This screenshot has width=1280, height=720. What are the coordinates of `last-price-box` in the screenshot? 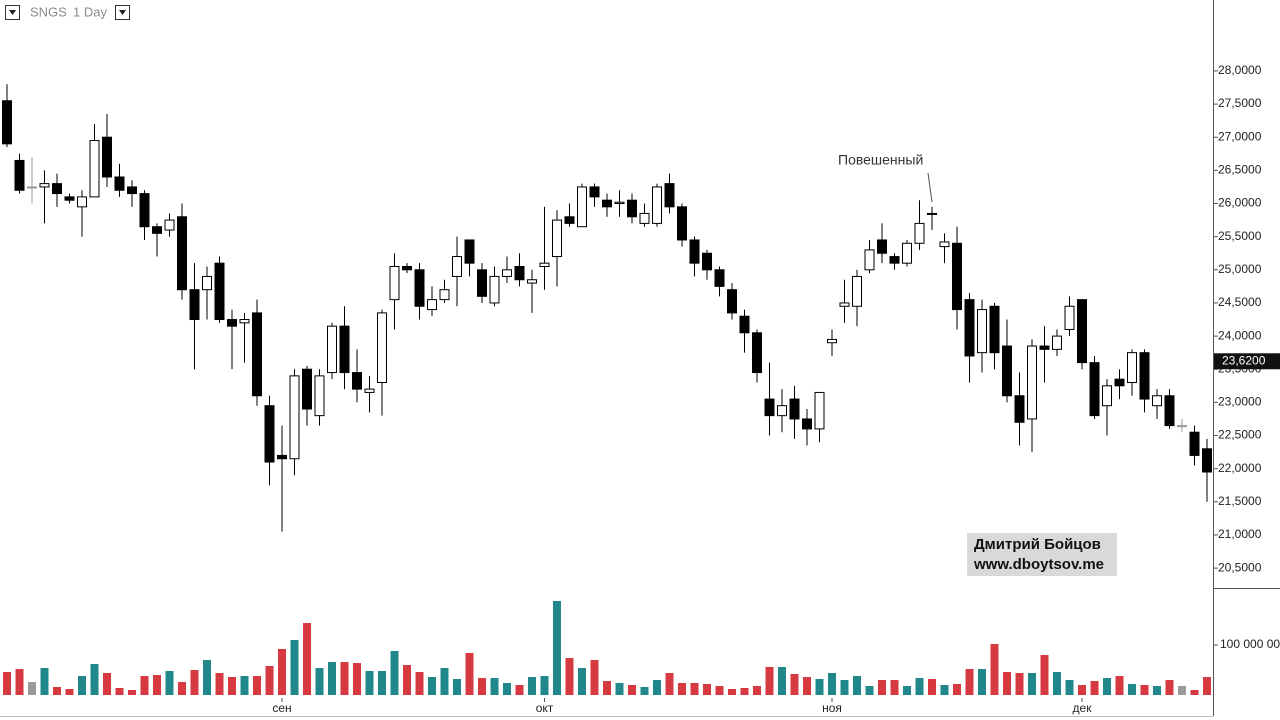 It's located at (1247, 361).